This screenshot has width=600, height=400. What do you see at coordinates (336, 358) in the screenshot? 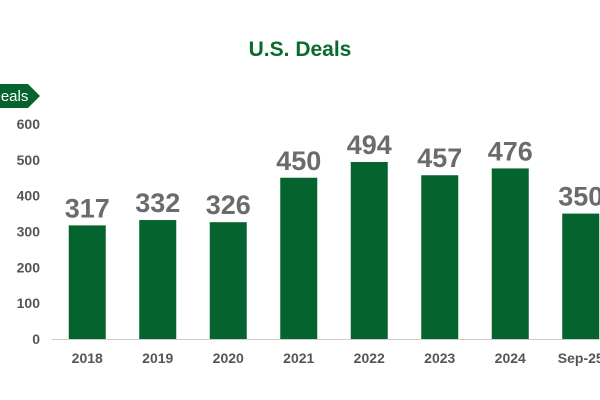
I see `x-axis: 2018 2019 2020 2021 2022 2023 2024 Sep-25` at bounding box center [336, 358].